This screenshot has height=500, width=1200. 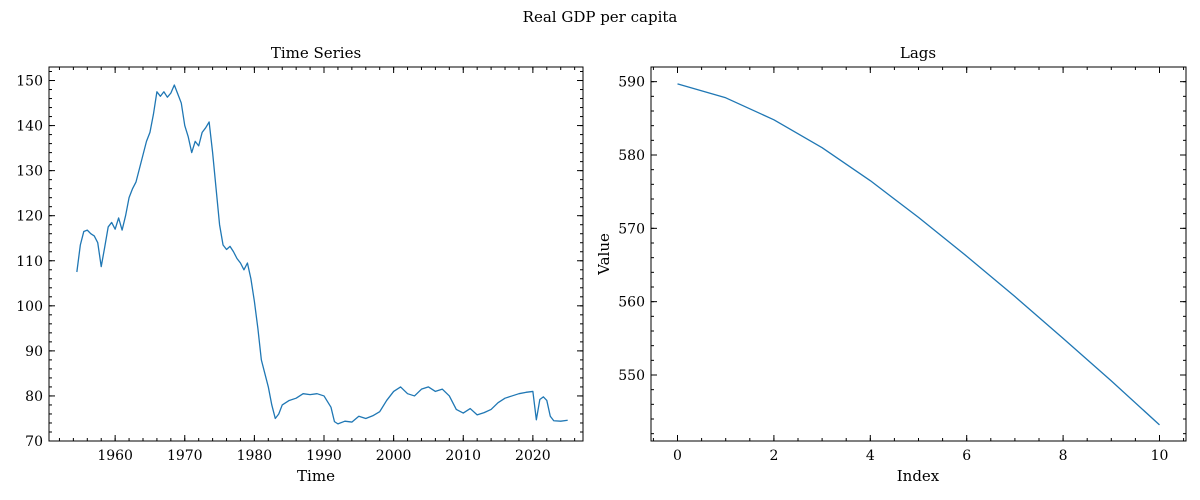 What do you see at coordinates (394, 456) in the screenshot?
I see `time-series-x-tick-label: 2000` at bounding box center [394, 456].